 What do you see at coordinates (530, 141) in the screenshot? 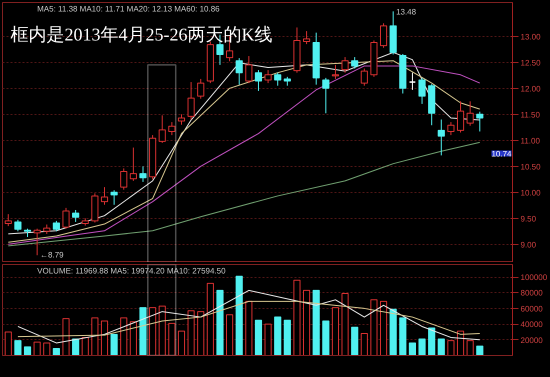
I see `y-tick-label: 11.00` at bounding box center [530, 141].